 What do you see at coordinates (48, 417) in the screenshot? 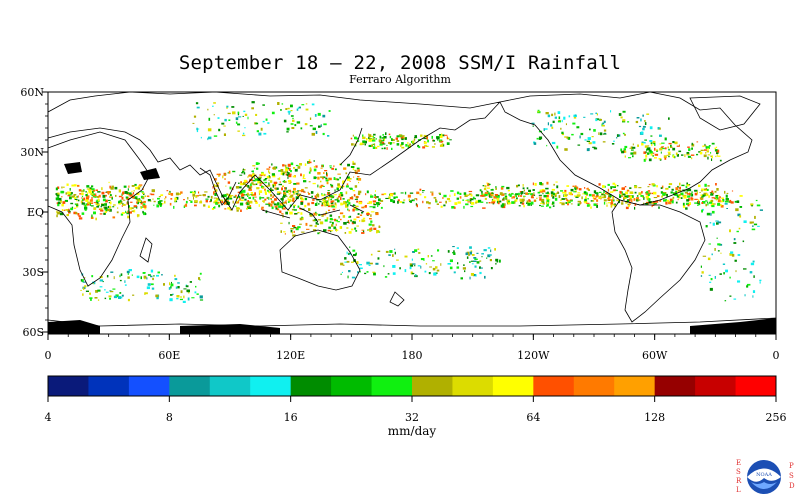
I see `colorbar-tick-label: 4` at bounding box center [48, 417].